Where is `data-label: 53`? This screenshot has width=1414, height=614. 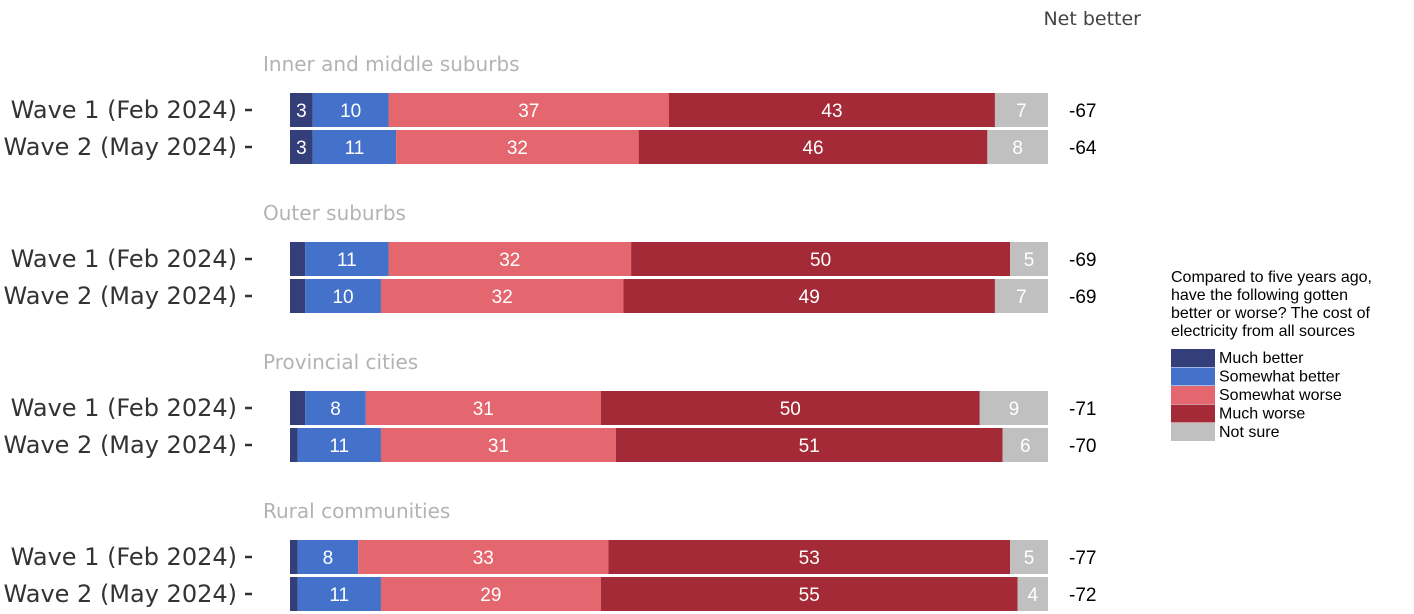 data-label: 53 is located at coordinates (809, 558).